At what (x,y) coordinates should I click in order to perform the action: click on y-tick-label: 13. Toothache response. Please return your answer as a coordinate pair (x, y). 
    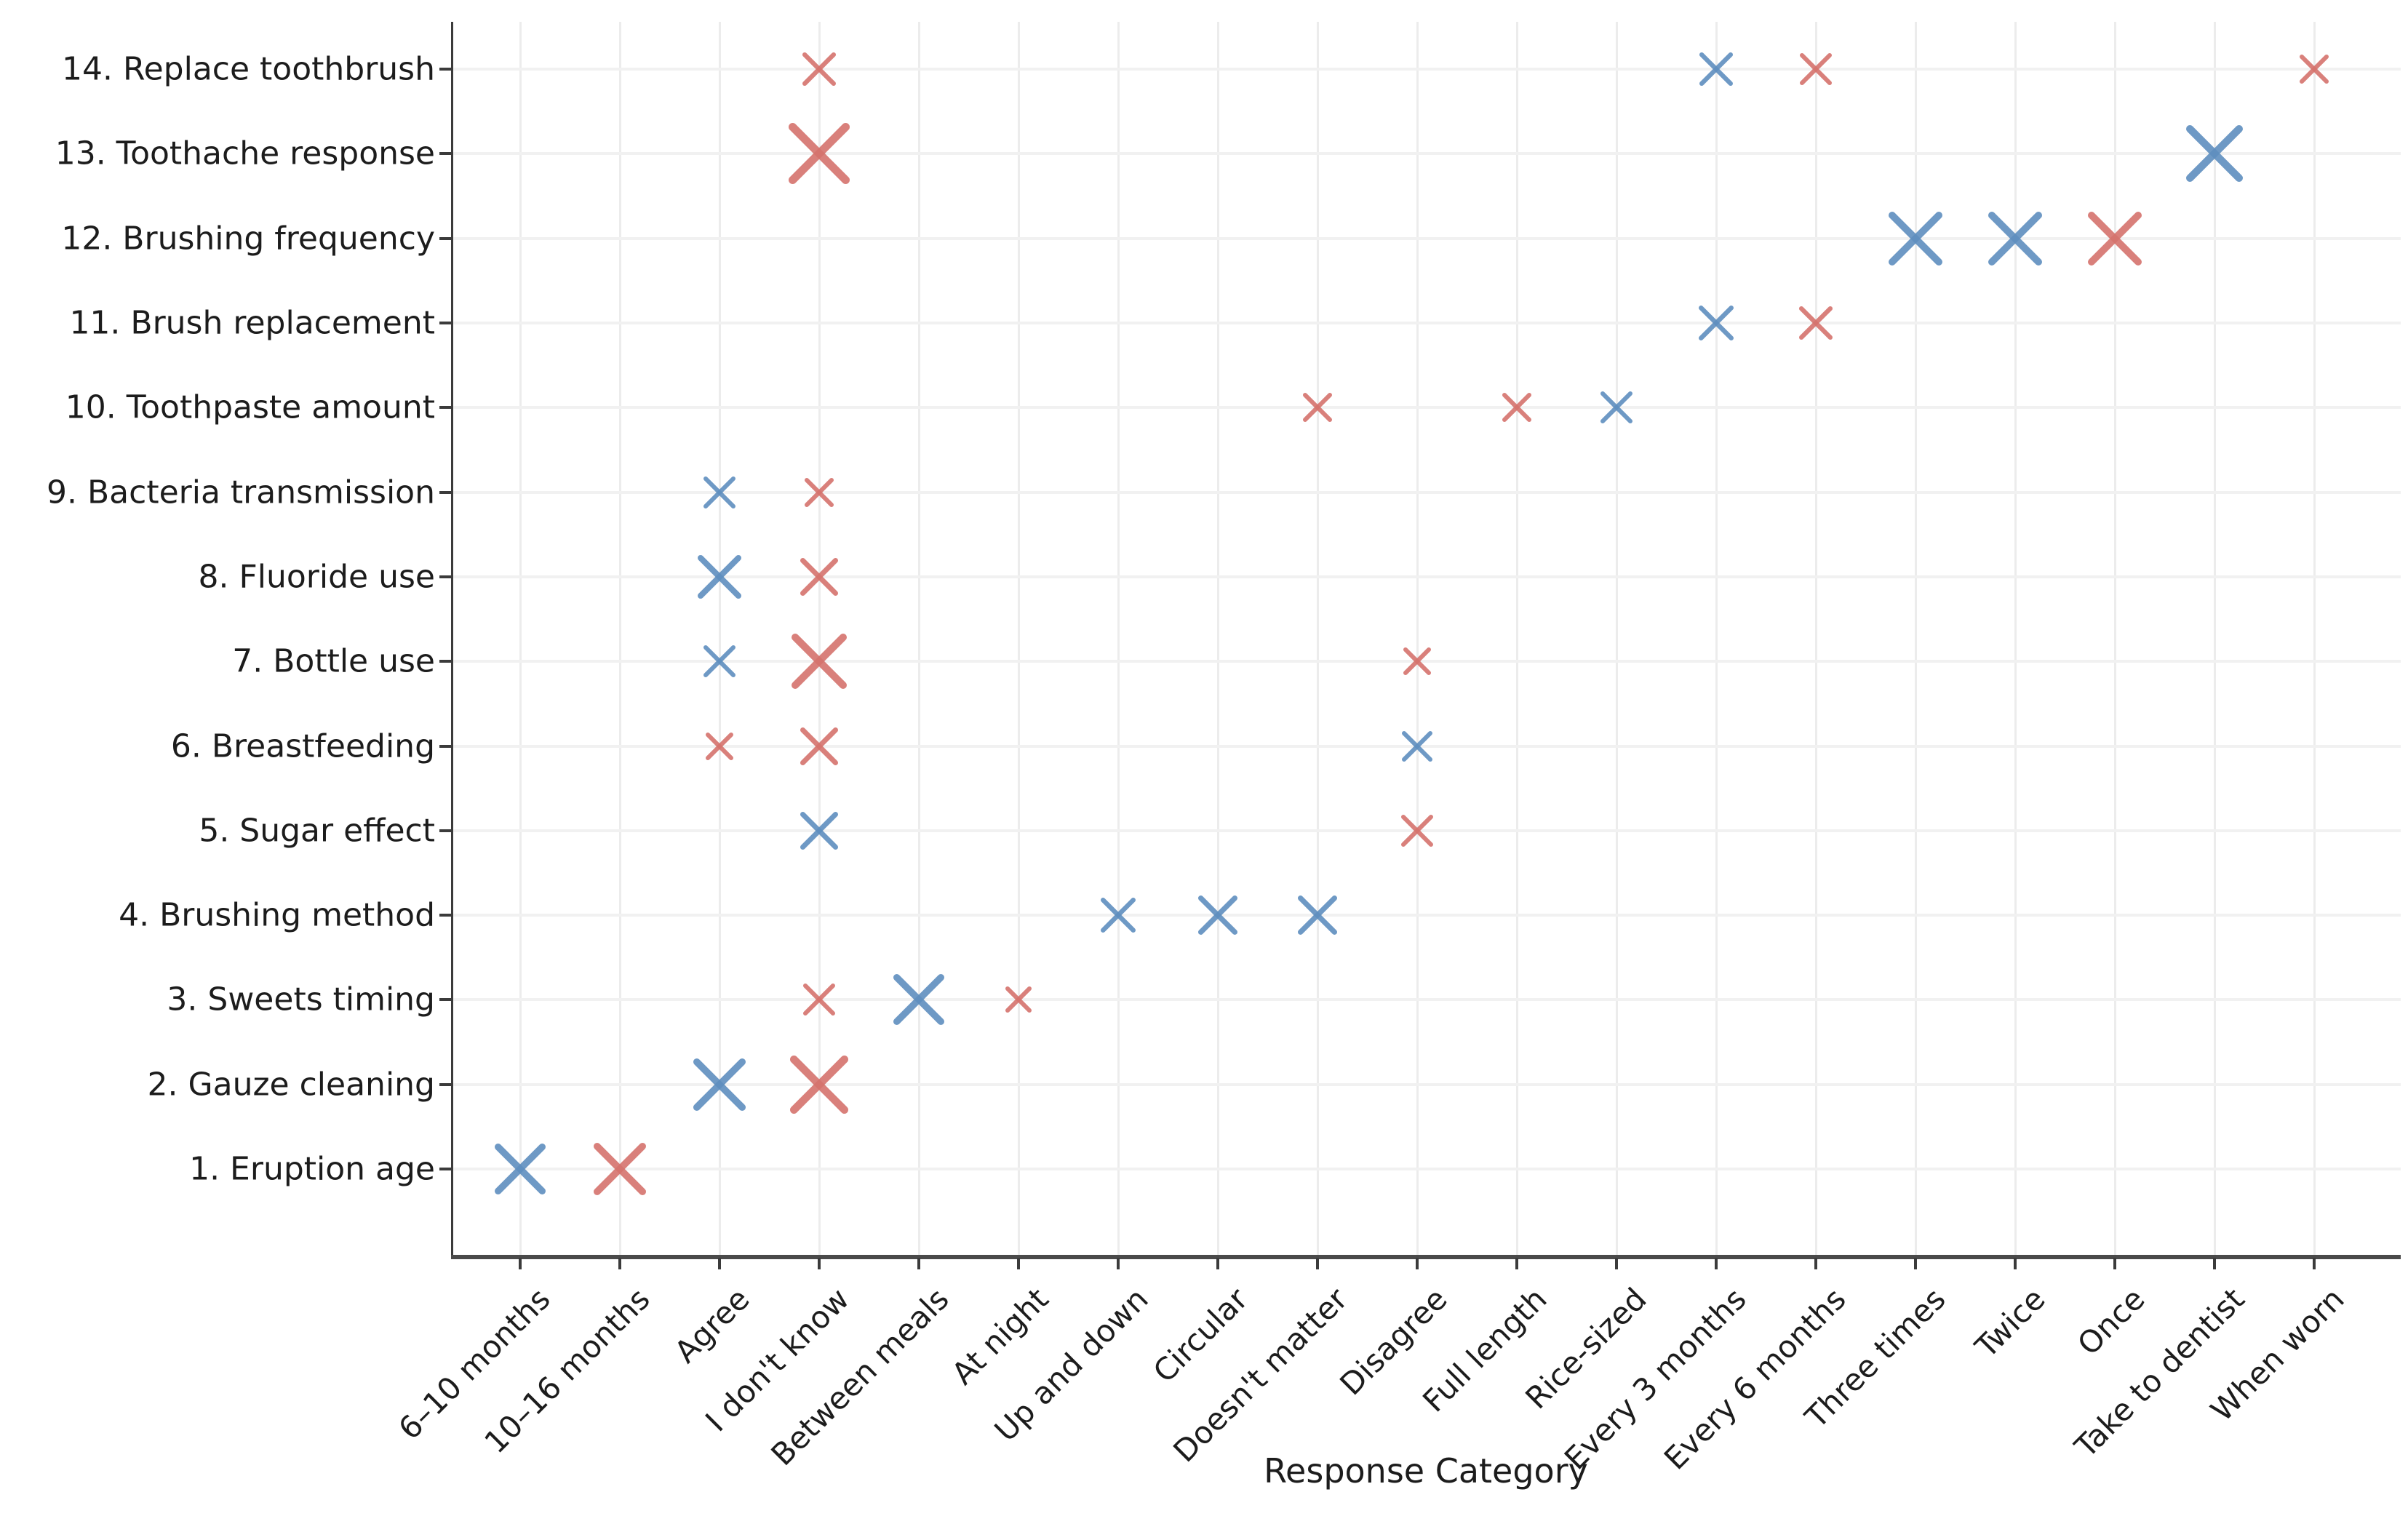
    Looking at the image, I should click on (245, 154).